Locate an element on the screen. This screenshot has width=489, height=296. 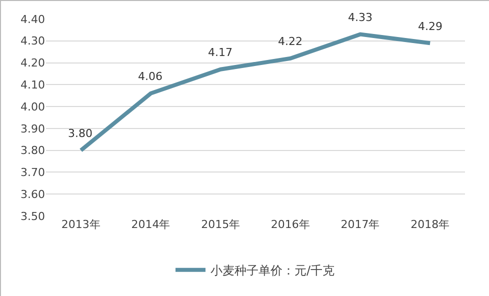
y-tick-label: 4.00 is located at coordinates (32, 107).